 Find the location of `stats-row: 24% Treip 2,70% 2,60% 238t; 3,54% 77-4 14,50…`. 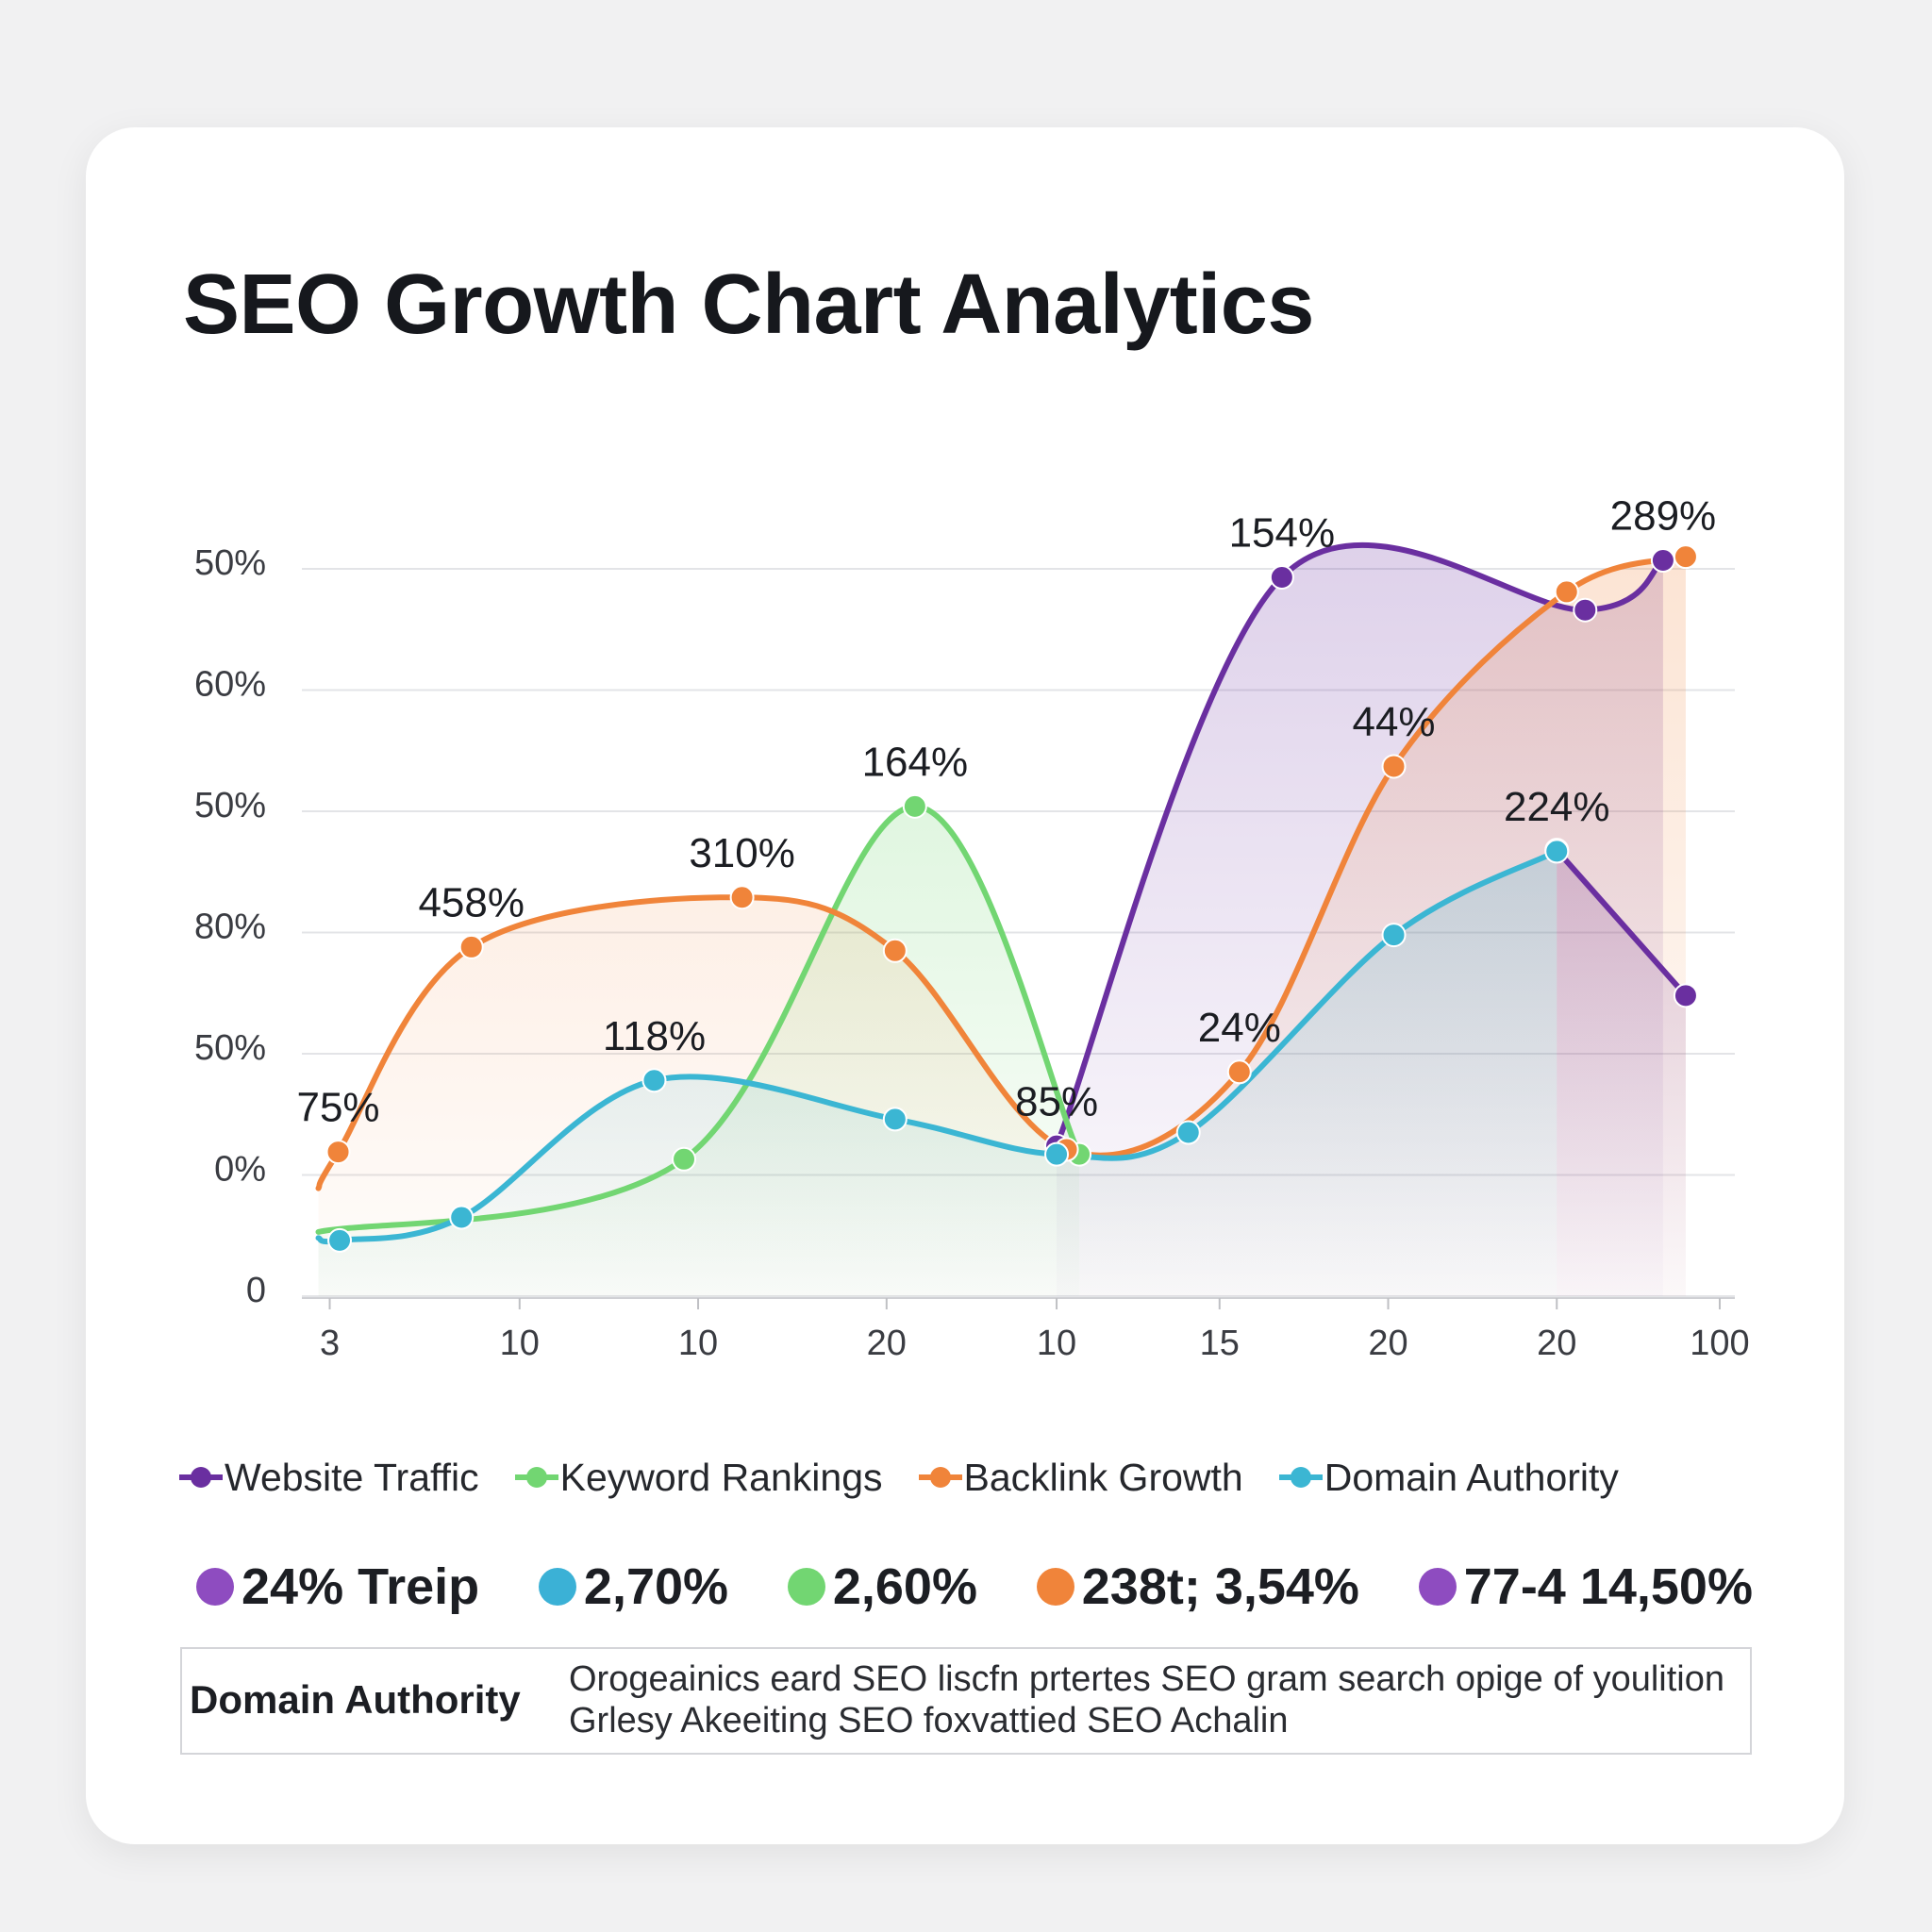

stats-row: 24% Treip 2,70% 2,60% 238t; 3,54% 77-4 14,50… is located at coordinates (974, 1587).